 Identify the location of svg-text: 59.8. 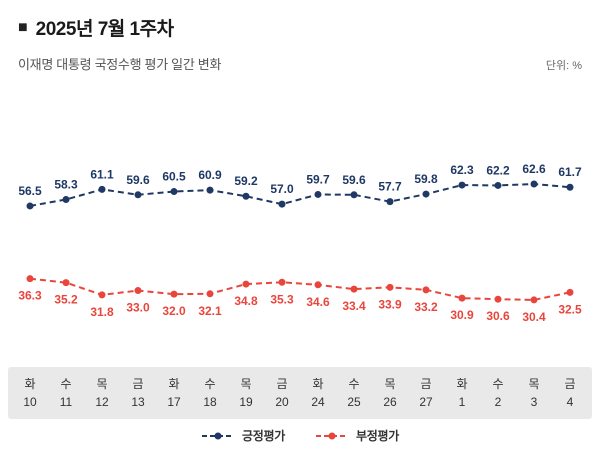
(426, 179).